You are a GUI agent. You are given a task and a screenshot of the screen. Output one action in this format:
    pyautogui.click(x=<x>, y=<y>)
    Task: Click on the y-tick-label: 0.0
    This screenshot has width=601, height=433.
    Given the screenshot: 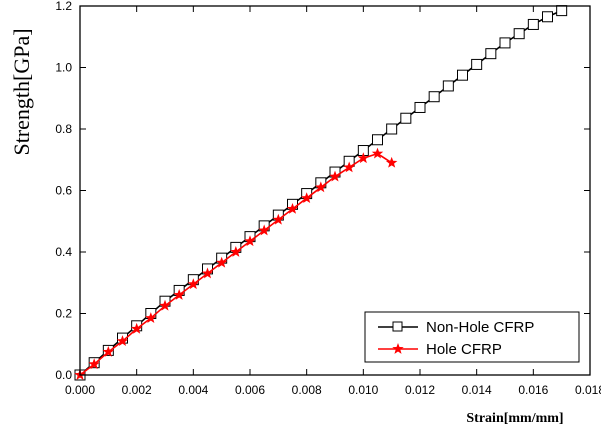 What is the action you would take?
    pyautogui.click(x=63, y=375)
    